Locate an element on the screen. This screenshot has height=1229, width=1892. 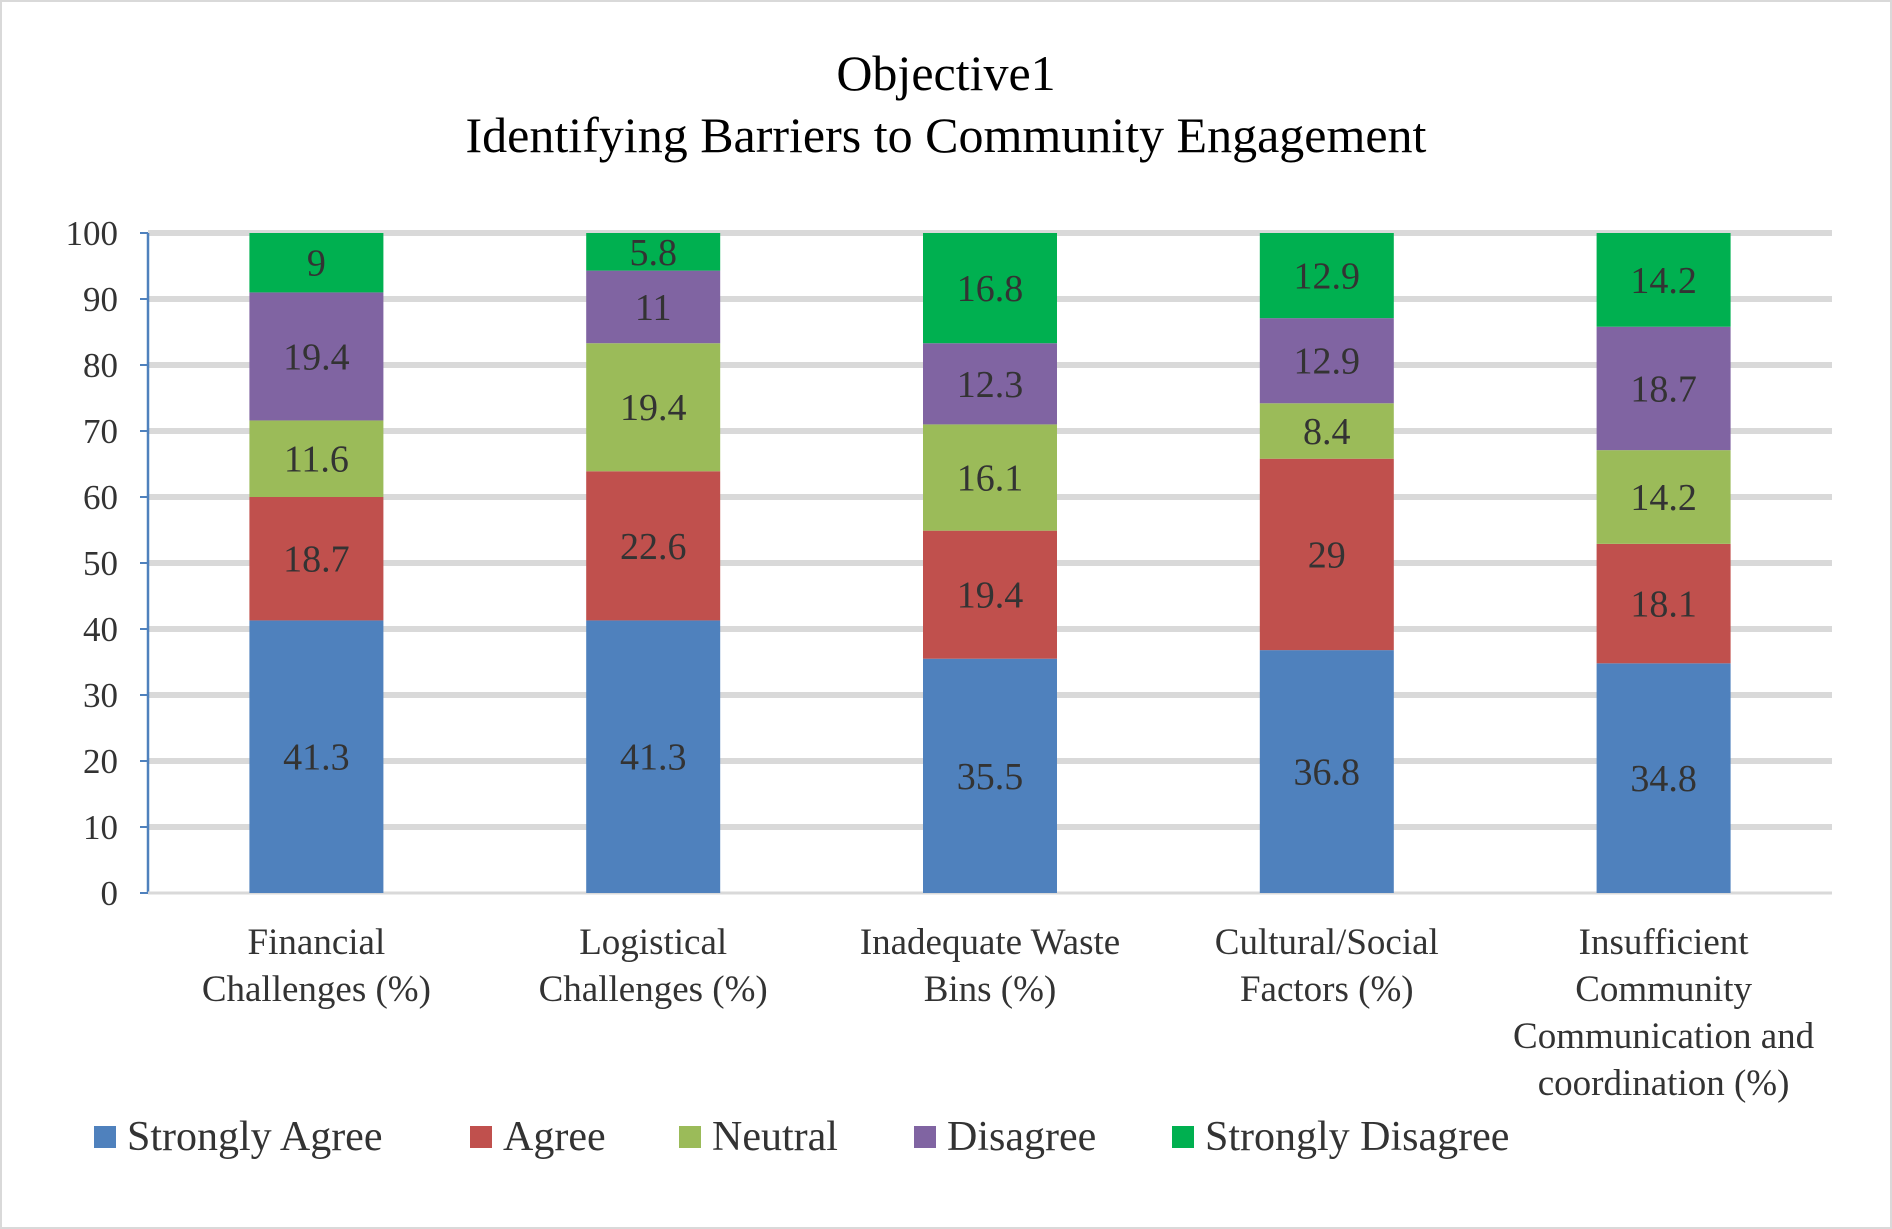
data-label: 8.4 is located at coordinates (1327, 432).